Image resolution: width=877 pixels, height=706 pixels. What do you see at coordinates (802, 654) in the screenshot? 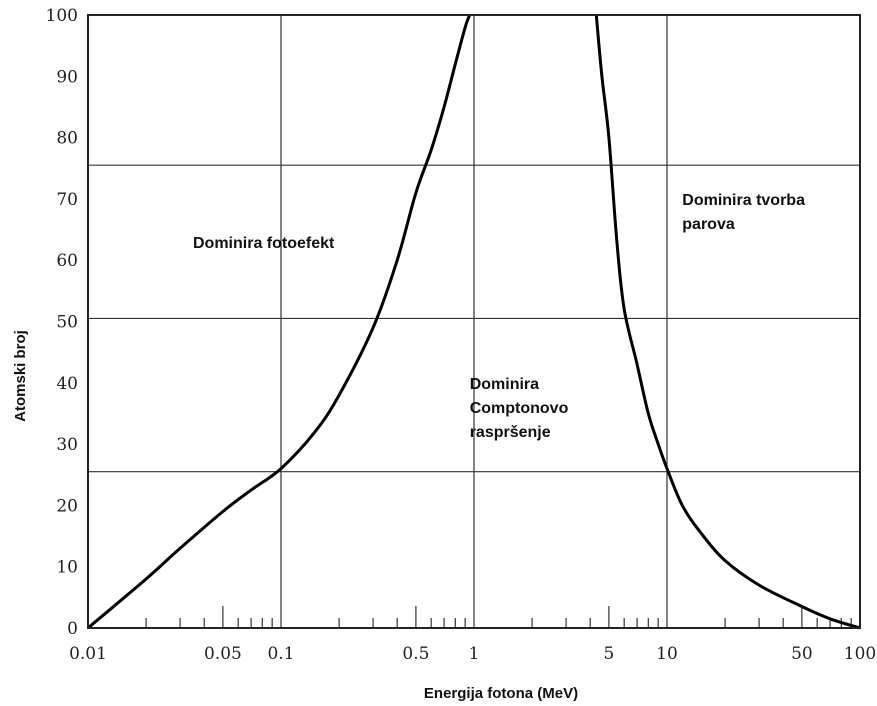
I see `x-tick-label: 50` at bounding box center [802, 654].